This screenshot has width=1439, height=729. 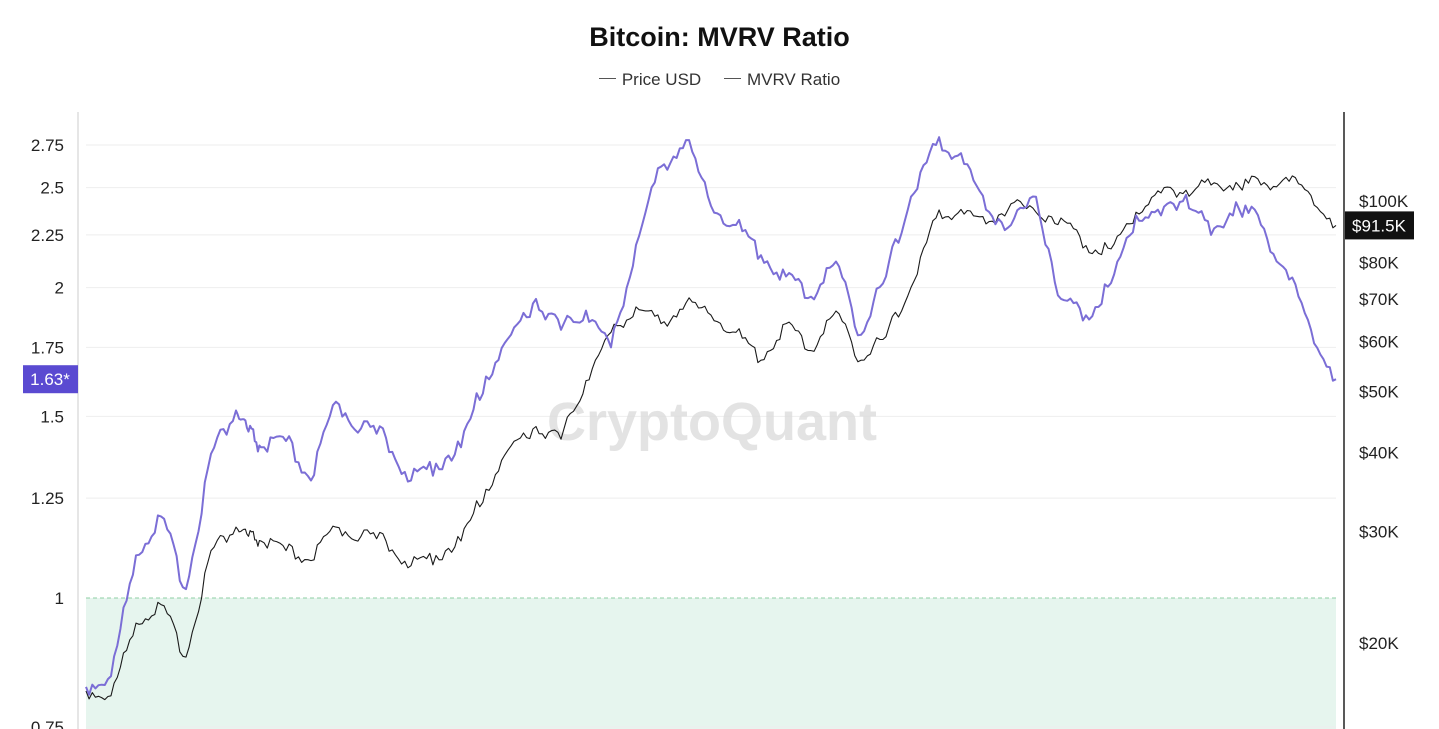 What do you see at coordinates (59, 288) in the screenshot?
I see `left-tick-label: 2` at bounding box center [59, 288].